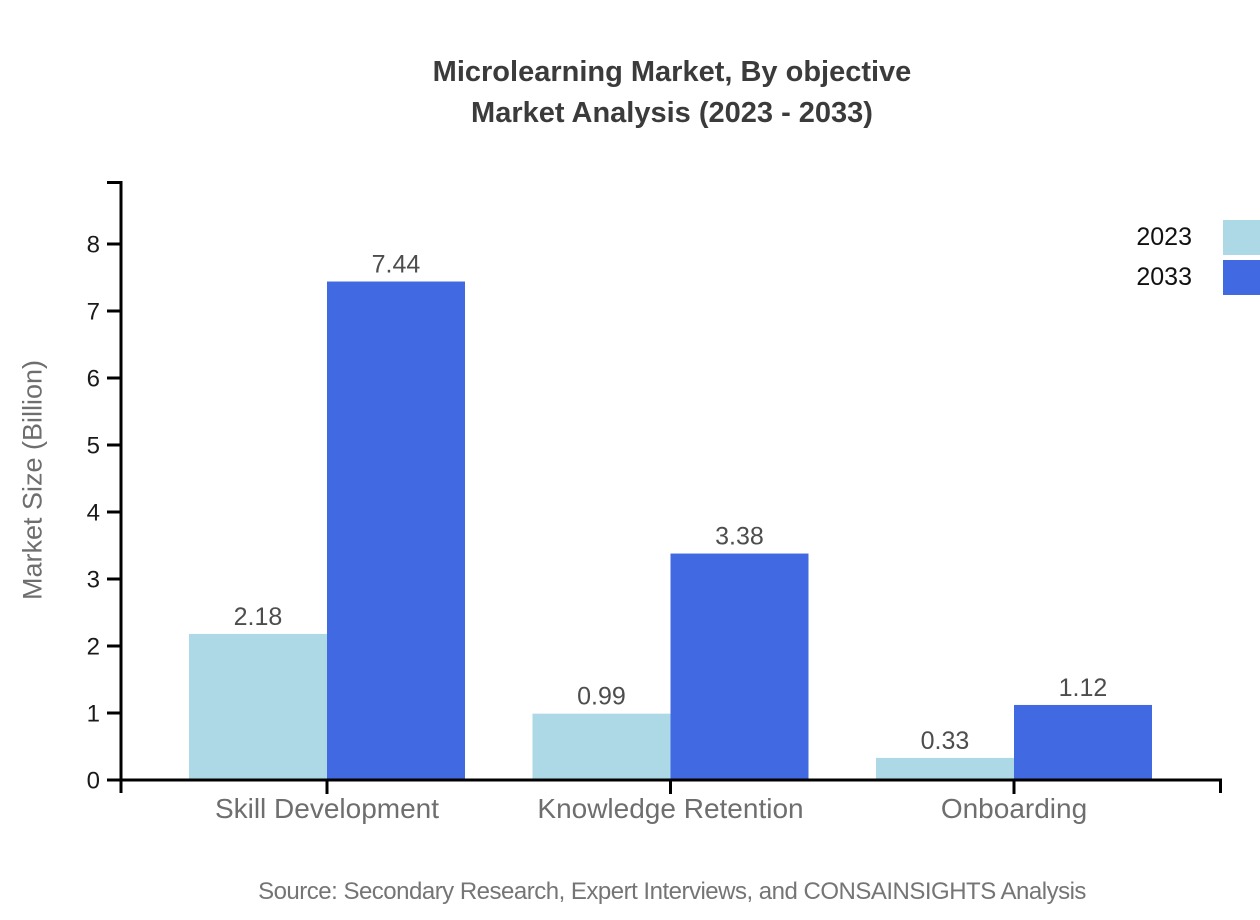  What do you see at coordinates (601, 697) in the screenshot?
I see `value-label-2023-knowledge-retention: 0.99` at bounding box center [601, 697].